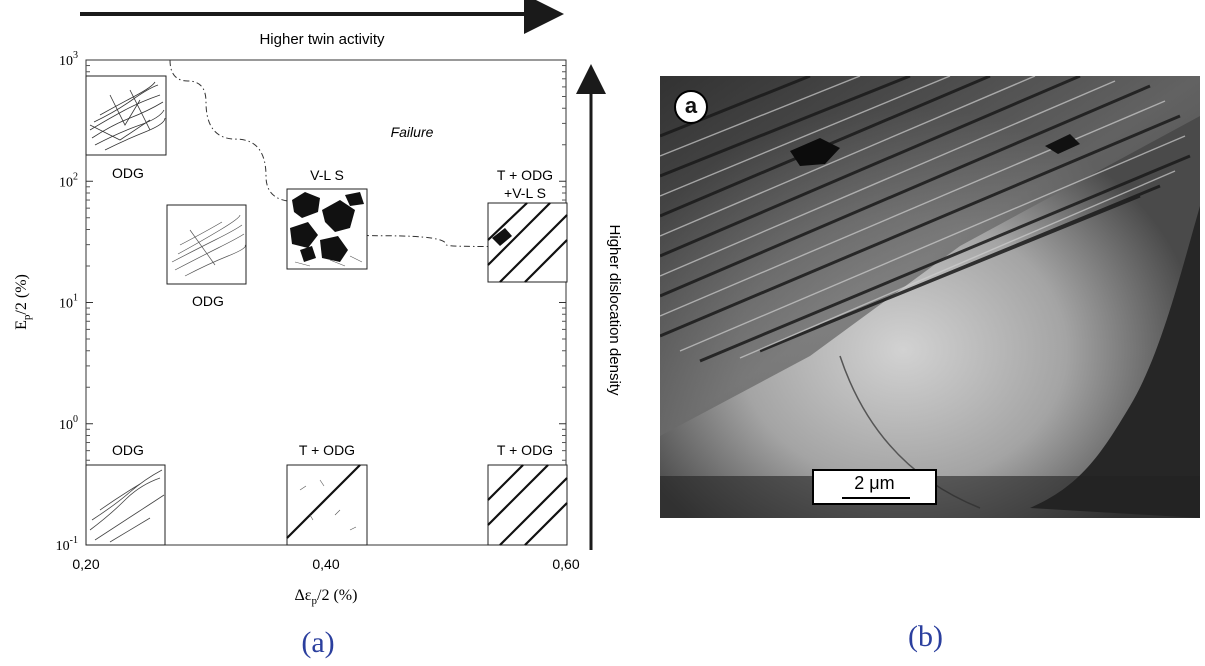 Image resolution: width=1205 pixels, height=666 pixels. Describe the element at coordinates (317, 642) in the screenshot. I see `caption-left: (a)` at that location.